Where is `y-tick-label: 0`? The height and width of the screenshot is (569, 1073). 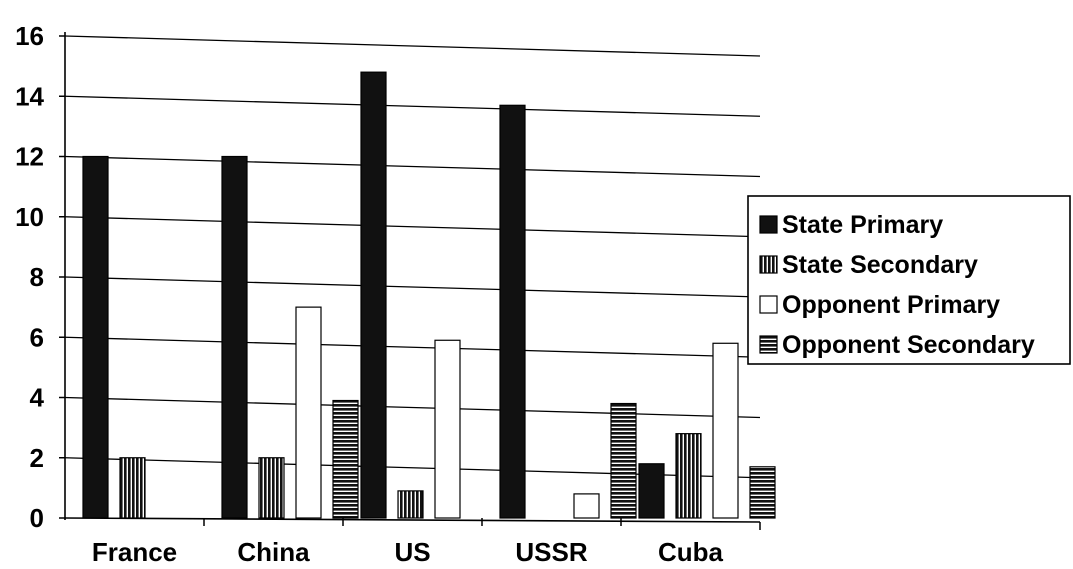
y-tick-label: 0 is located at coordinates (37, 518).